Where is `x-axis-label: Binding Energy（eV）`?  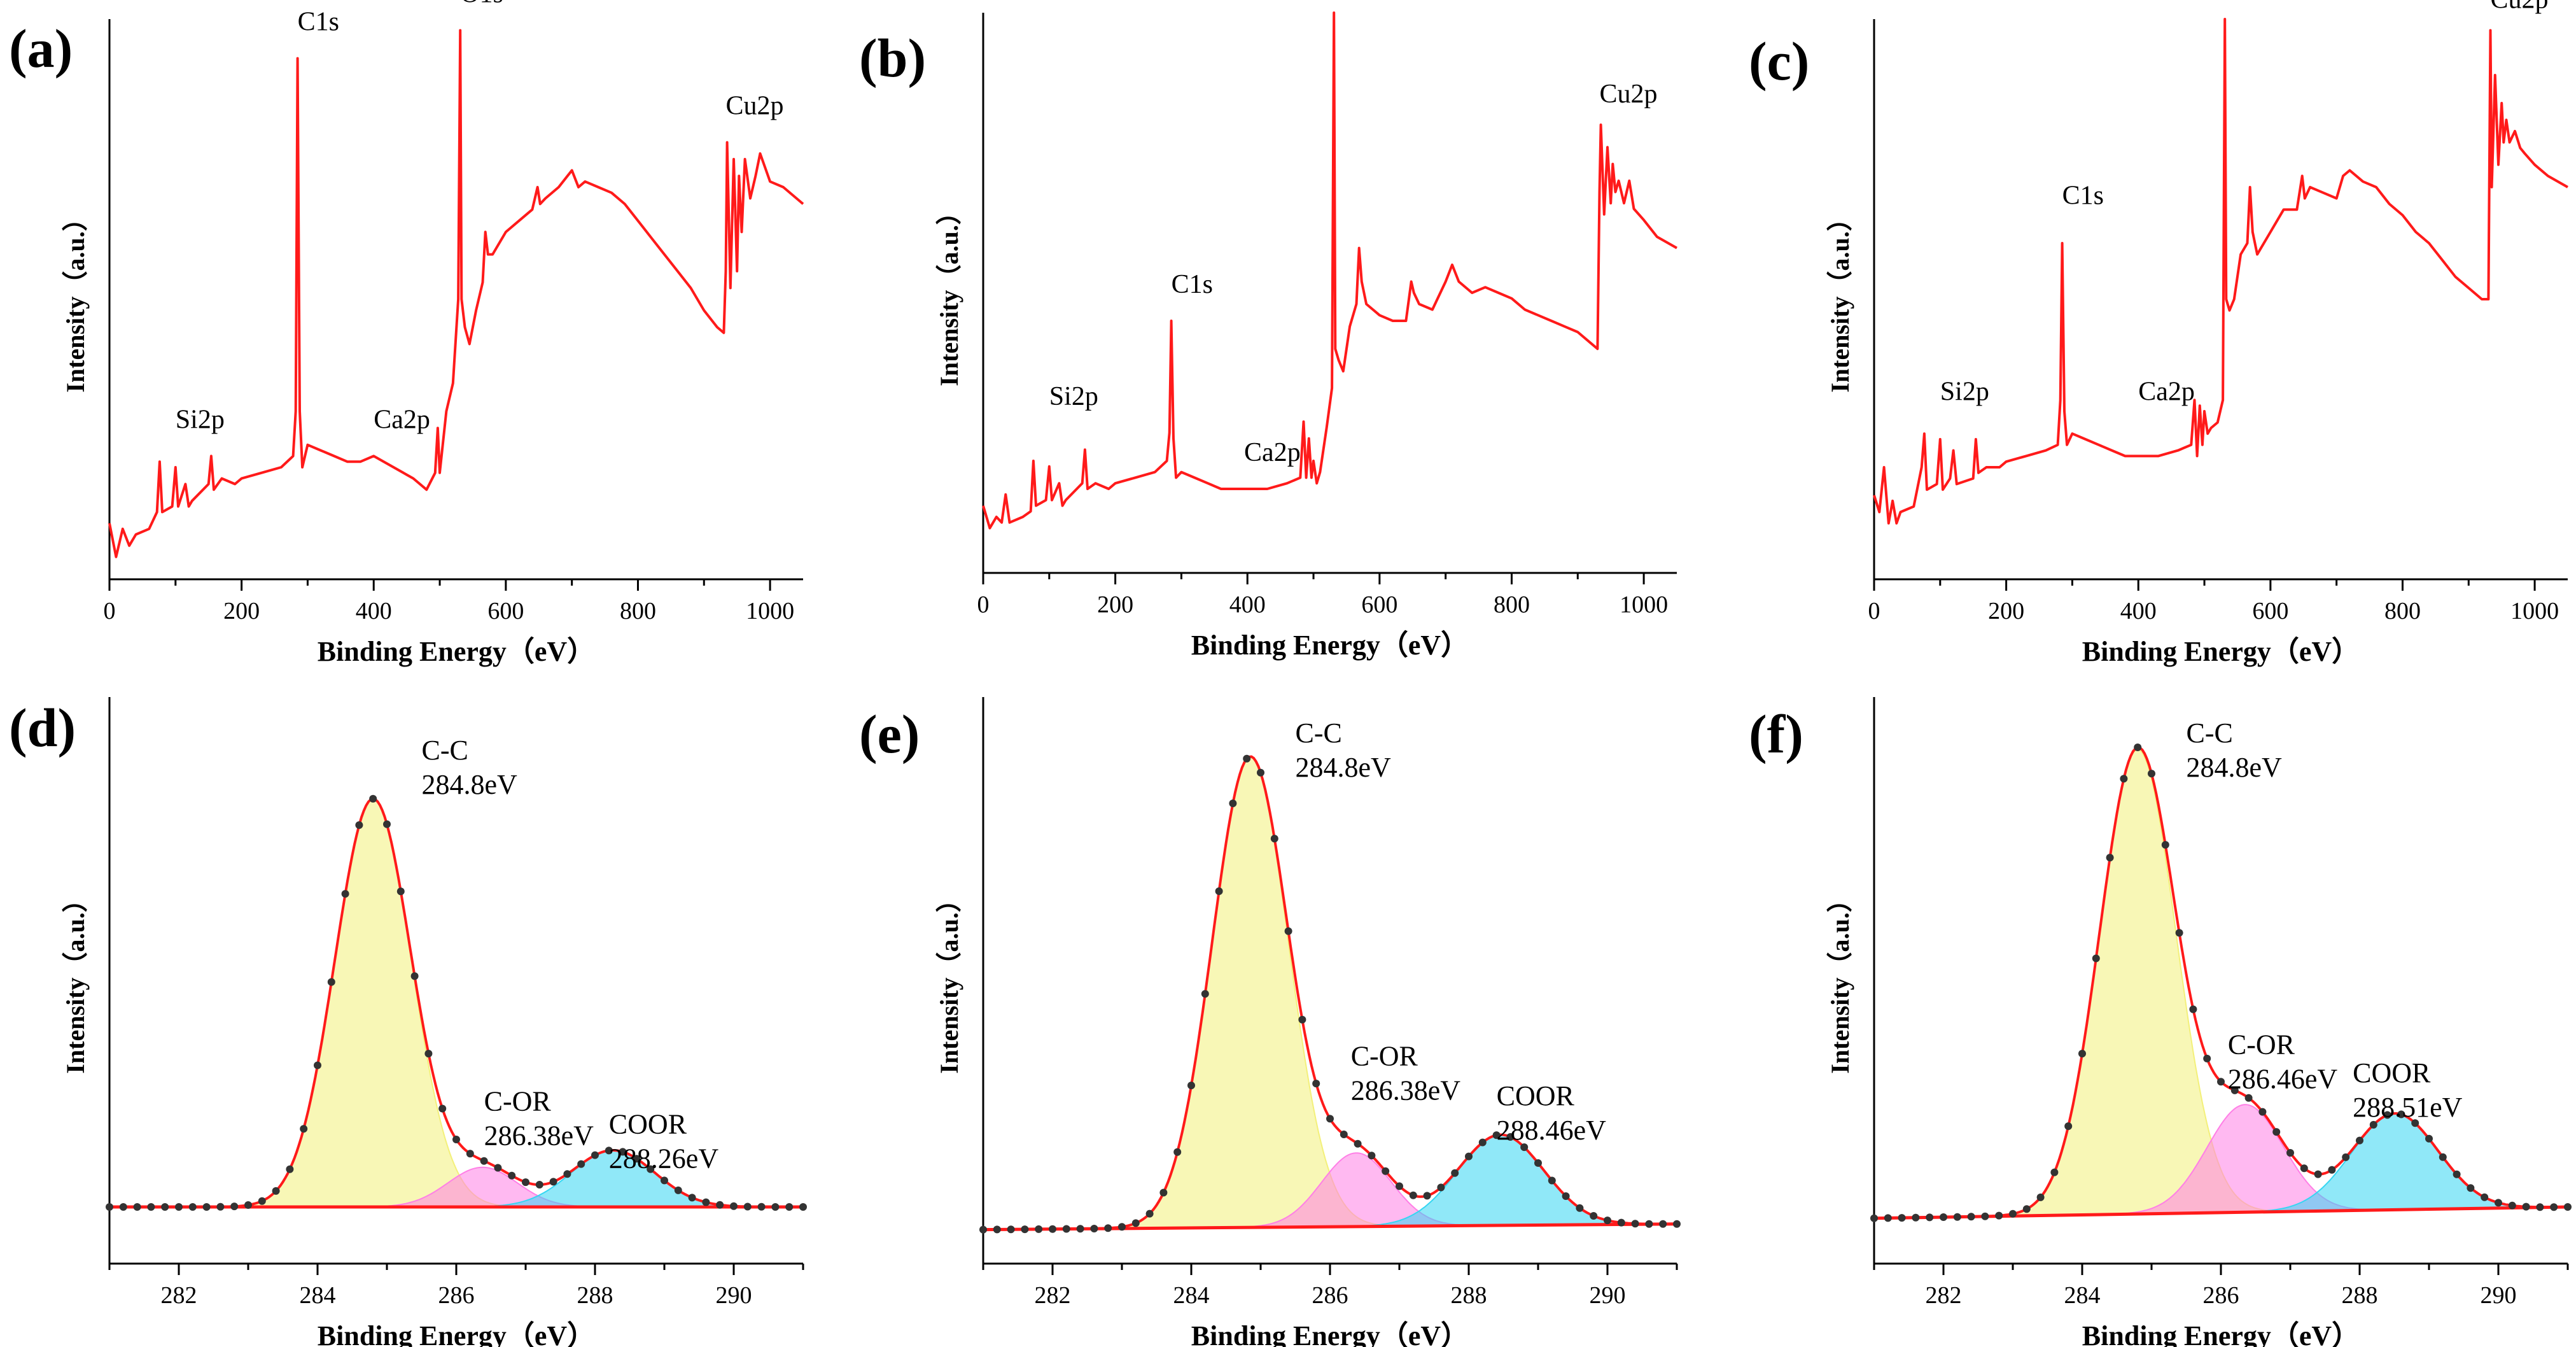 x-axis-label: Binding Energy（eV） is located at coordinates (1330, 1333).